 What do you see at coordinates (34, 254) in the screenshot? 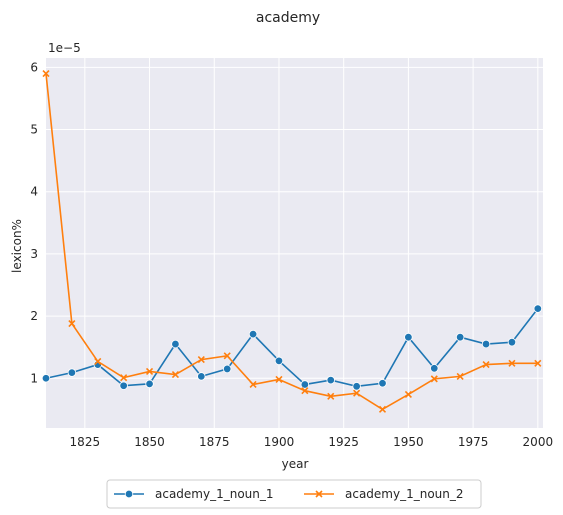
I see `y-tick-label: 3` at bounding box center [34, 254].